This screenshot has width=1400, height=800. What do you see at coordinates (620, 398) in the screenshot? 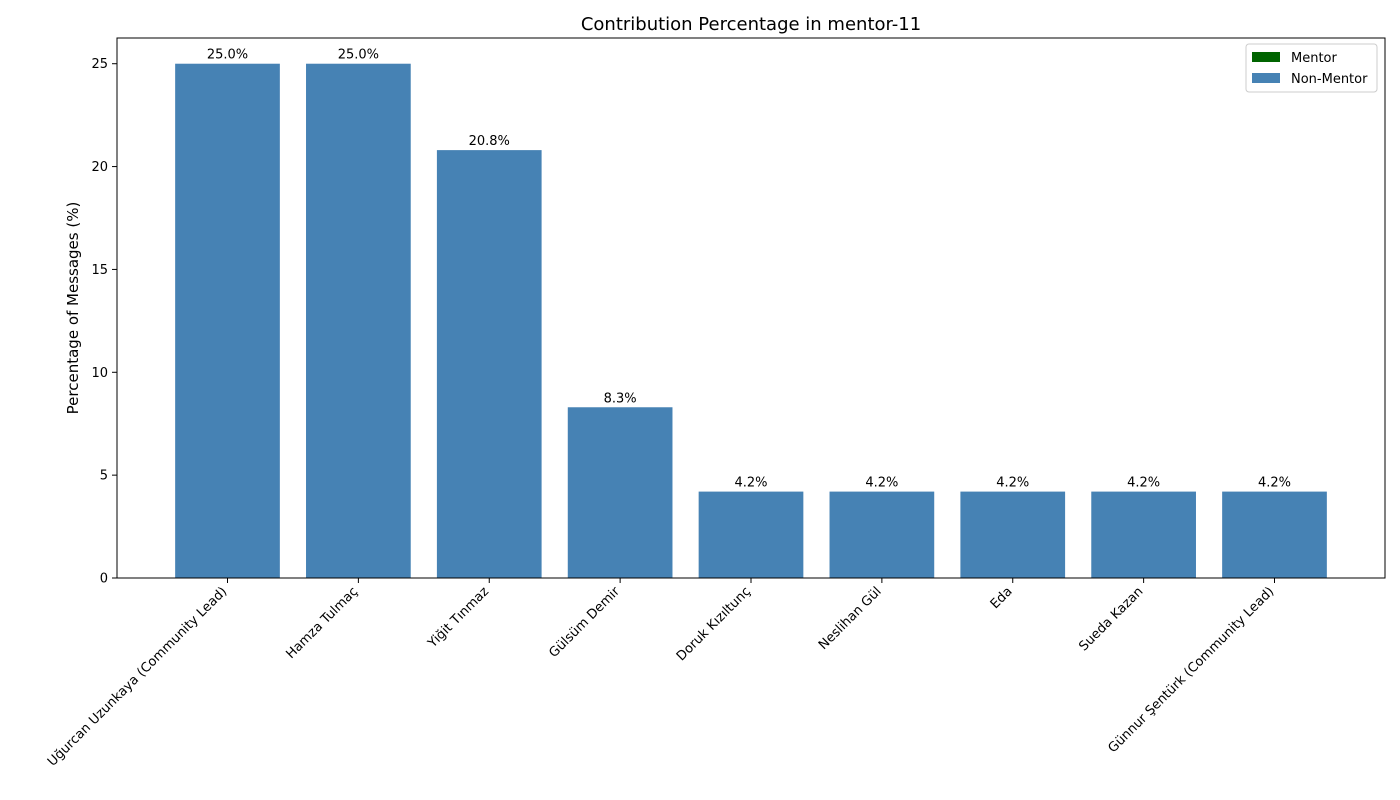
I see `bar-data-label: 8.3%` at bounding box center [620, 398].